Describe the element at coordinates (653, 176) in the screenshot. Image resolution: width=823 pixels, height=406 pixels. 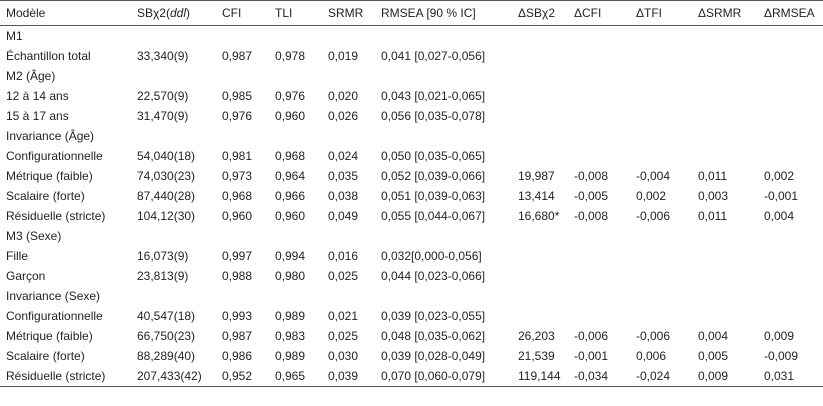
I see `cell: -0,004` at that location.